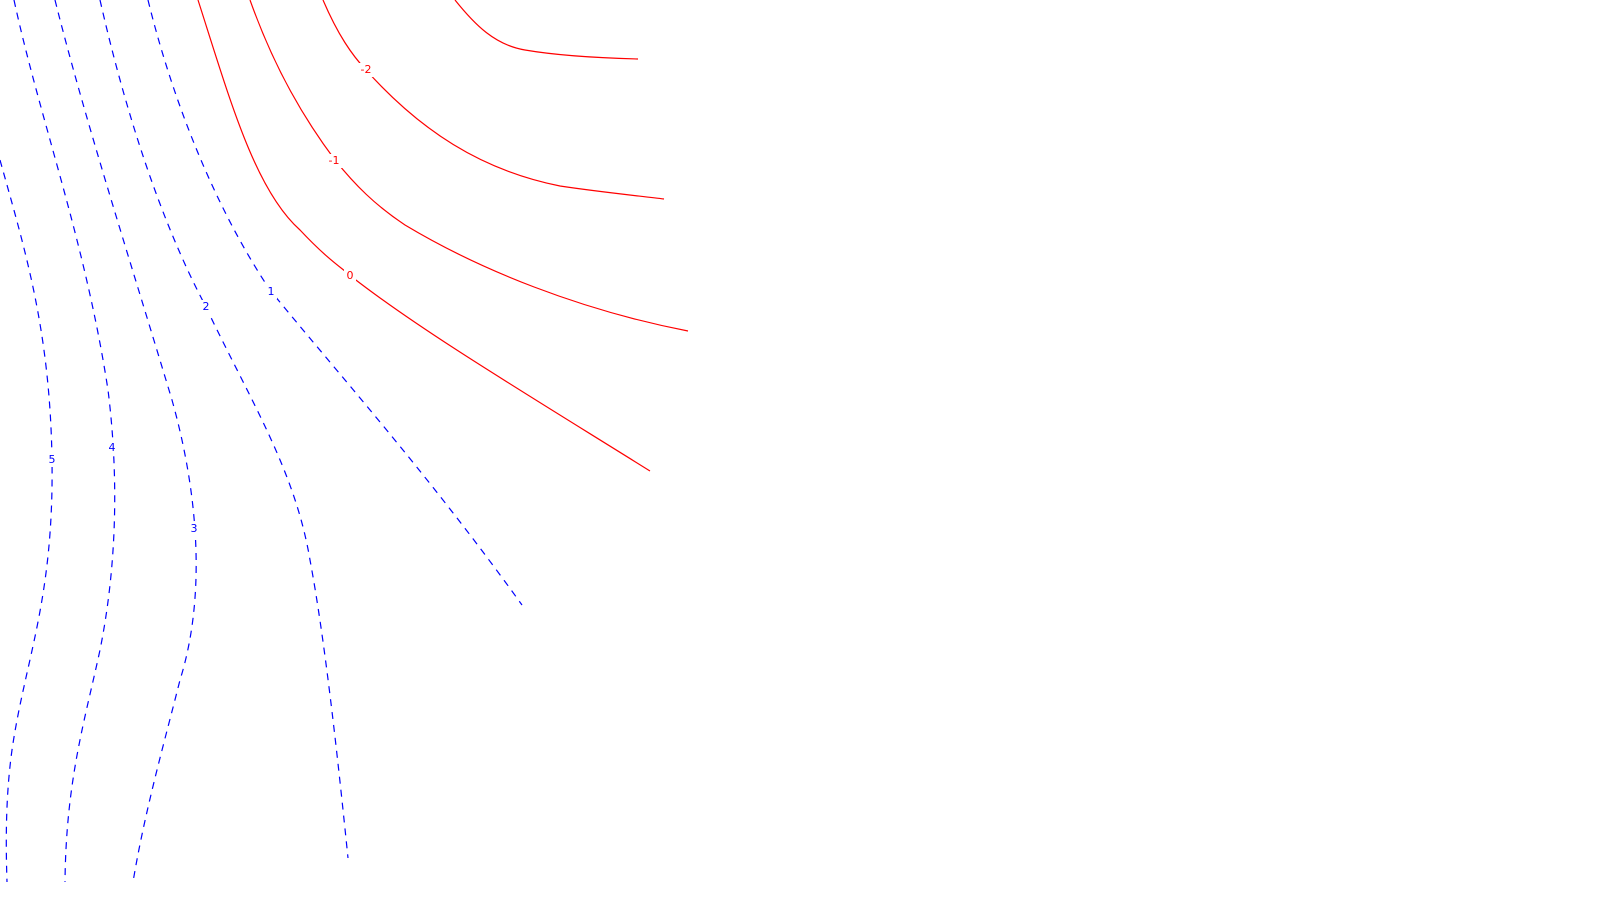 This screenshot has height=900, width=1600. What do you see at coordinates (493, 100) in the screenshot?
I see `contour-line-neg2` at bounding box center [493, 100].